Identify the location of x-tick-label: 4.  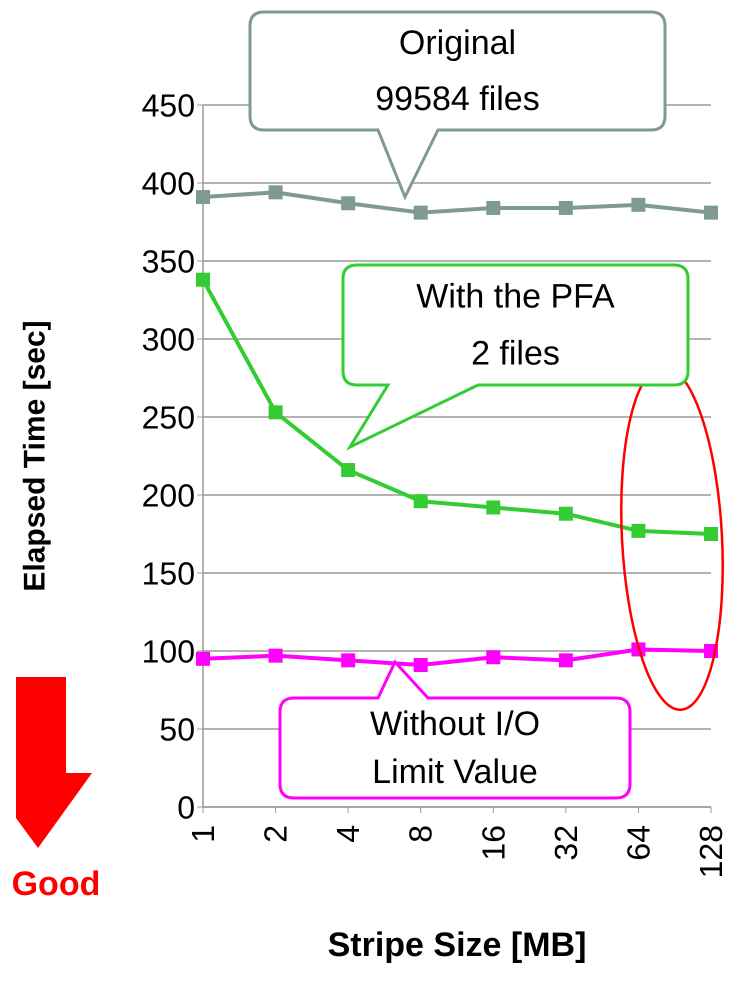
(348, 834).